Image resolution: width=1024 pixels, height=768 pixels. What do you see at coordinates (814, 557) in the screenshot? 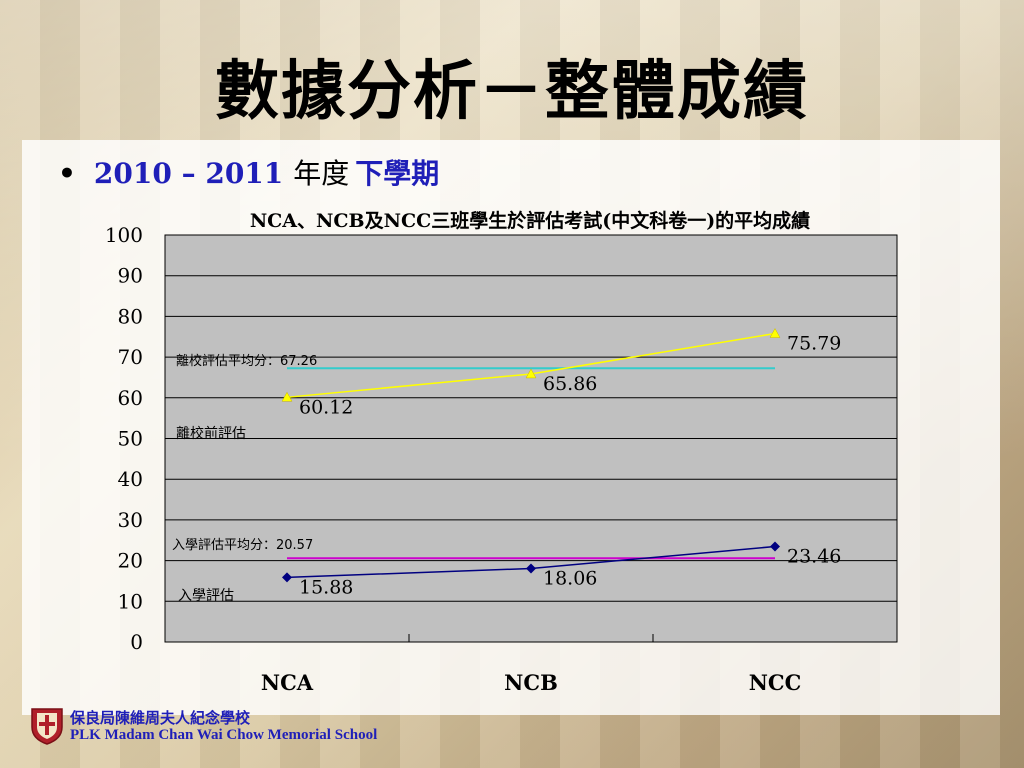
I see `data-label: 23.46` at bounding box center [814, 557].